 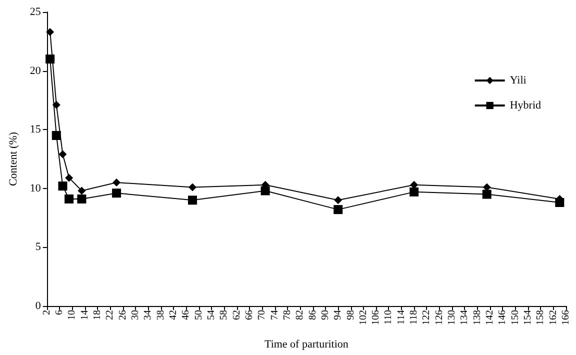 I want to click on x-tick-label: 86, so click(x=312, y=315).